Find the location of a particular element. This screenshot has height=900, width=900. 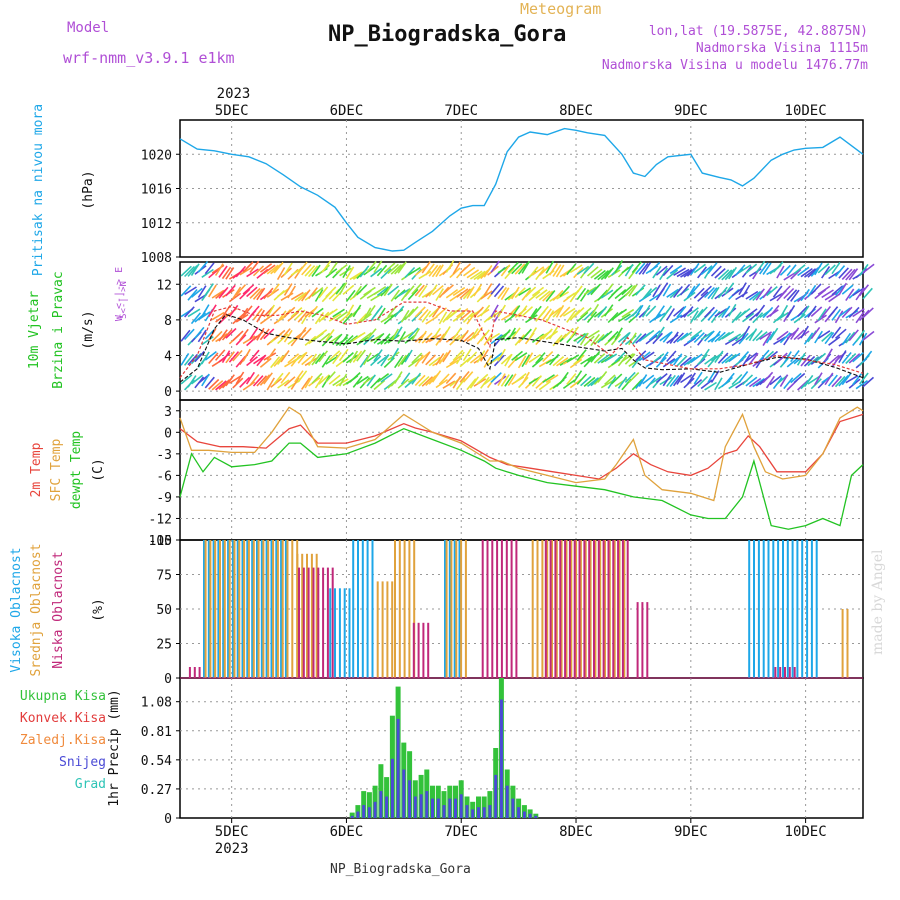

y-tick-label: 12 is located at coordinates (164, 285).